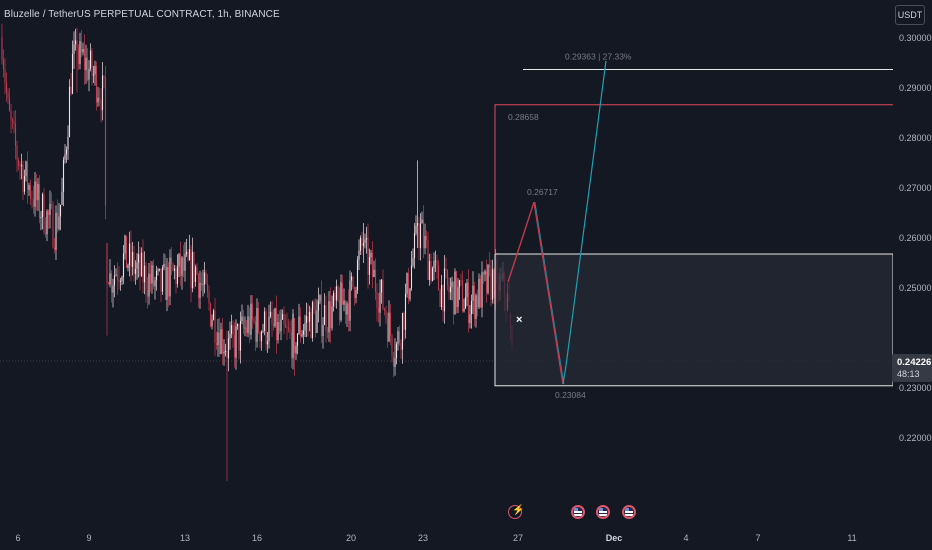 Image resolution: width=932 pixels, height=550 pixels. I want to click on consolidation-zone, so click(693, 320).